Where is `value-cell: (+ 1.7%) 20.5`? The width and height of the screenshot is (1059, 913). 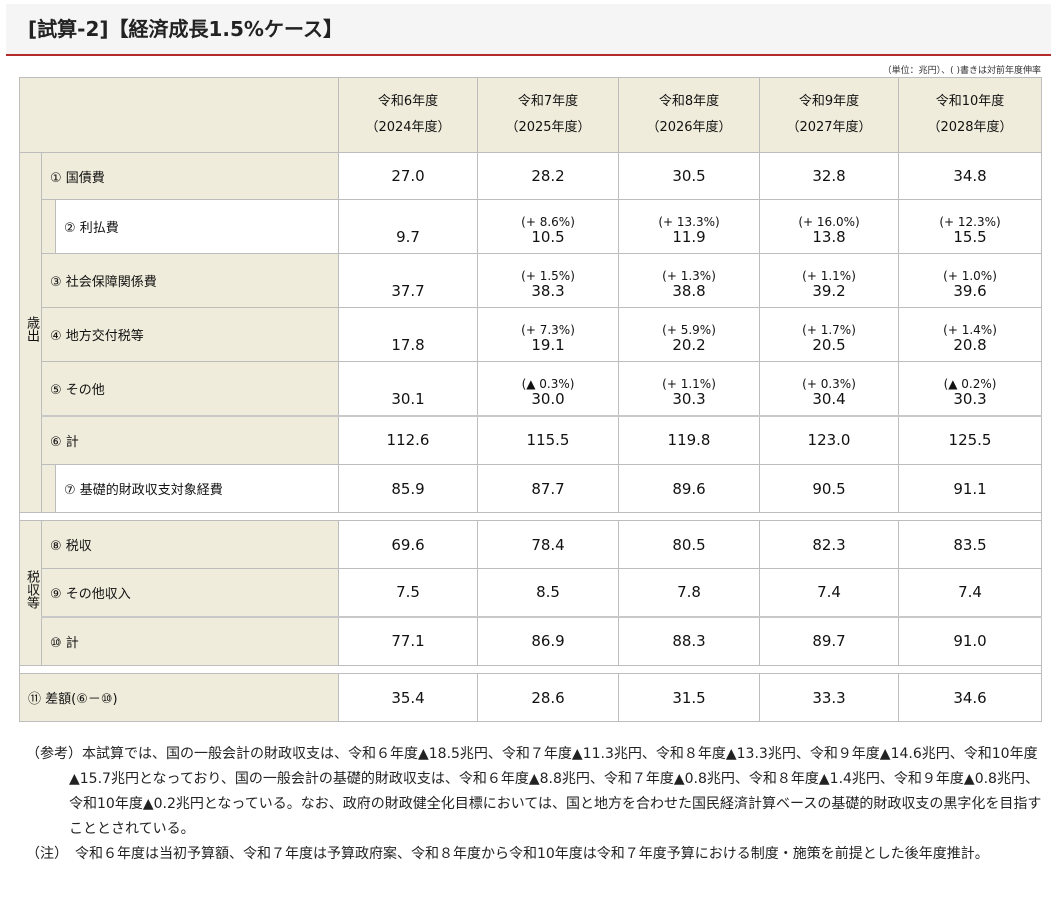
value-cell: (+ 1.7%) 20.5 is located at coordinates (829, 334).